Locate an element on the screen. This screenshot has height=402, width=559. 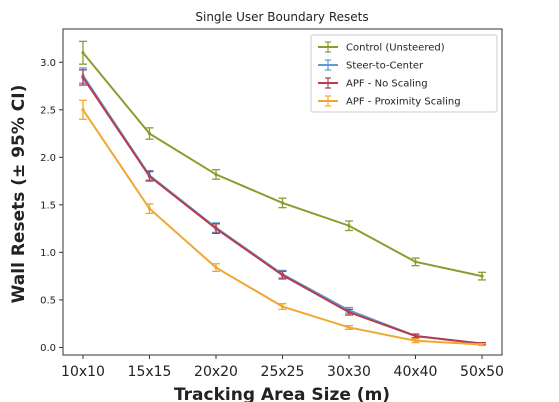
legend-label: Control (Unsteered) is located at coordinates (395, 48).